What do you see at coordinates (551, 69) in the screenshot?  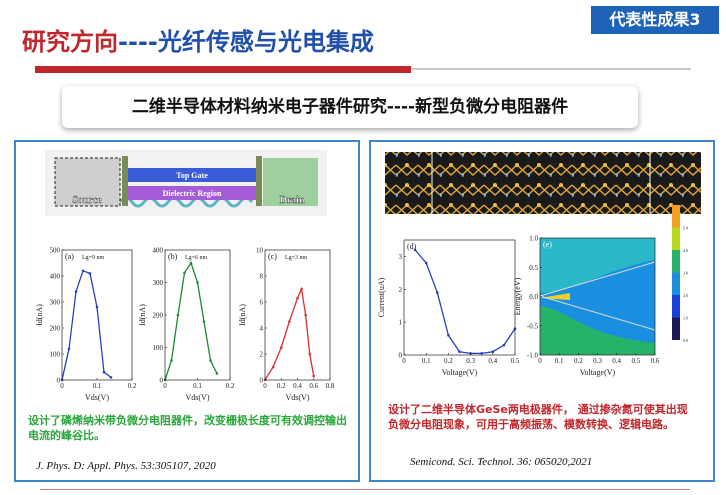 I see `rule-grey` at bounding box center [551, 69].